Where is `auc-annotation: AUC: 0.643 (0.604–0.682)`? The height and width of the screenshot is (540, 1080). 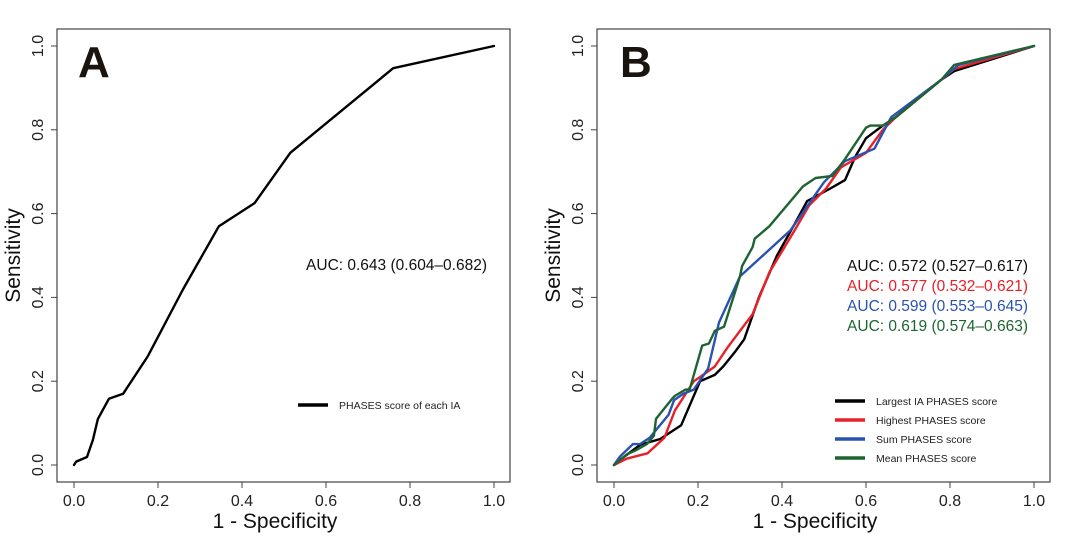
auc-annotation: AUC: 0.643 (0.604–0.682) is located at coordinates (396, 265).